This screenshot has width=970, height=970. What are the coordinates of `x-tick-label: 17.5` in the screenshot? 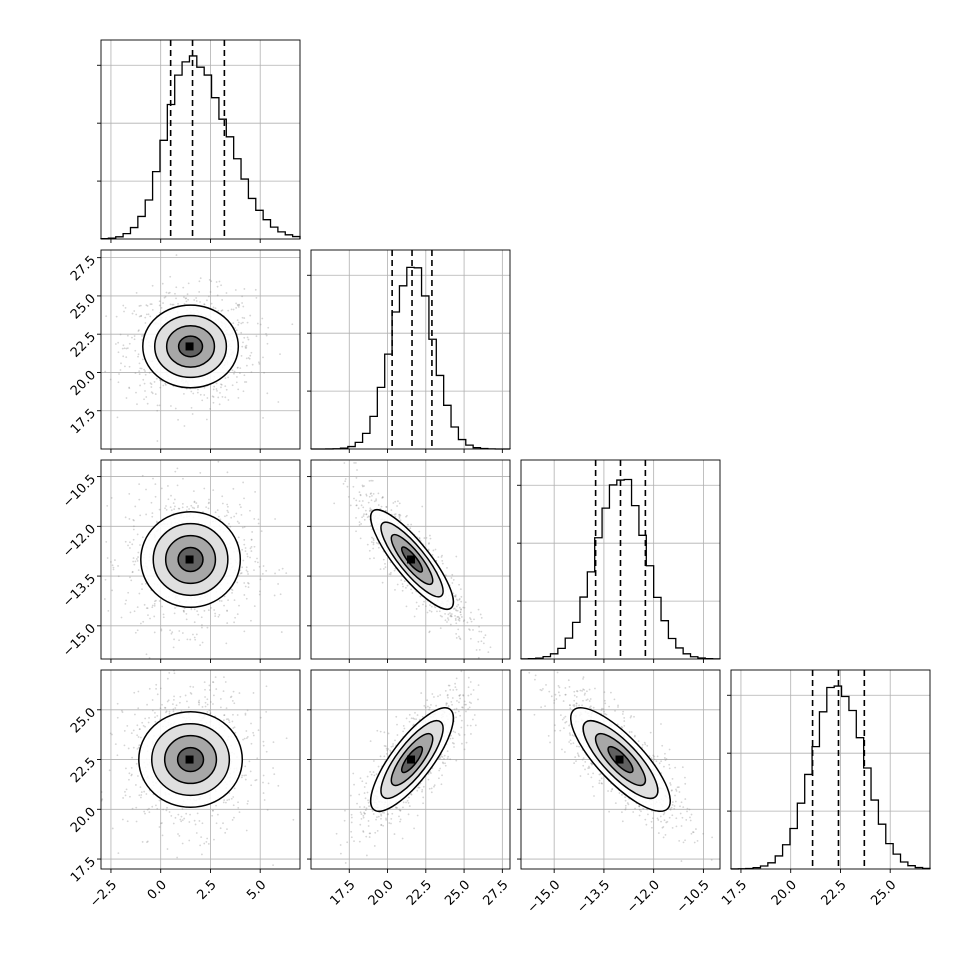 It's located at (734, 893).